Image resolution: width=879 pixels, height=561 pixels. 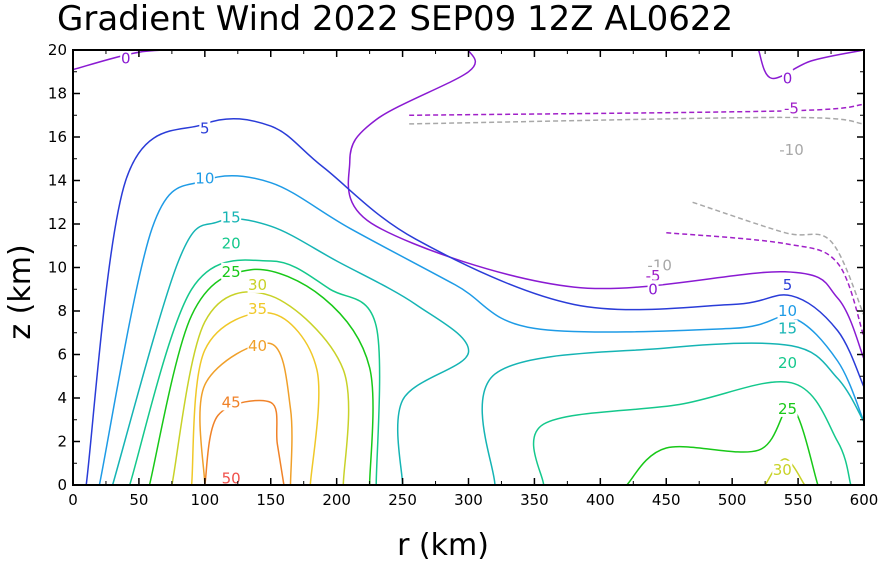 I want to click on contour-label: 40, so click(x=257, y=346).